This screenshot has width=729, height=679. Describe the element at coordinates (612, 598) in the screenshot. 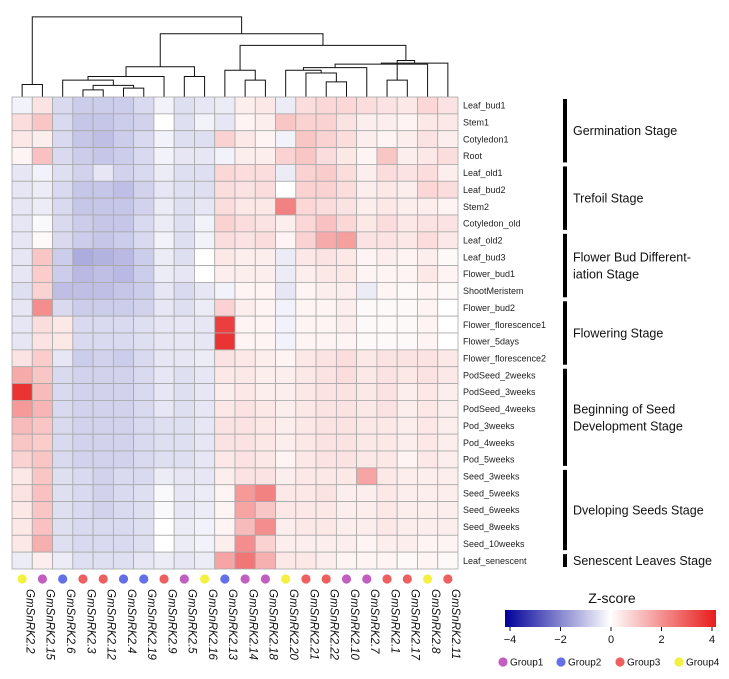

I see `colorbar-title: Z-score` at that location.